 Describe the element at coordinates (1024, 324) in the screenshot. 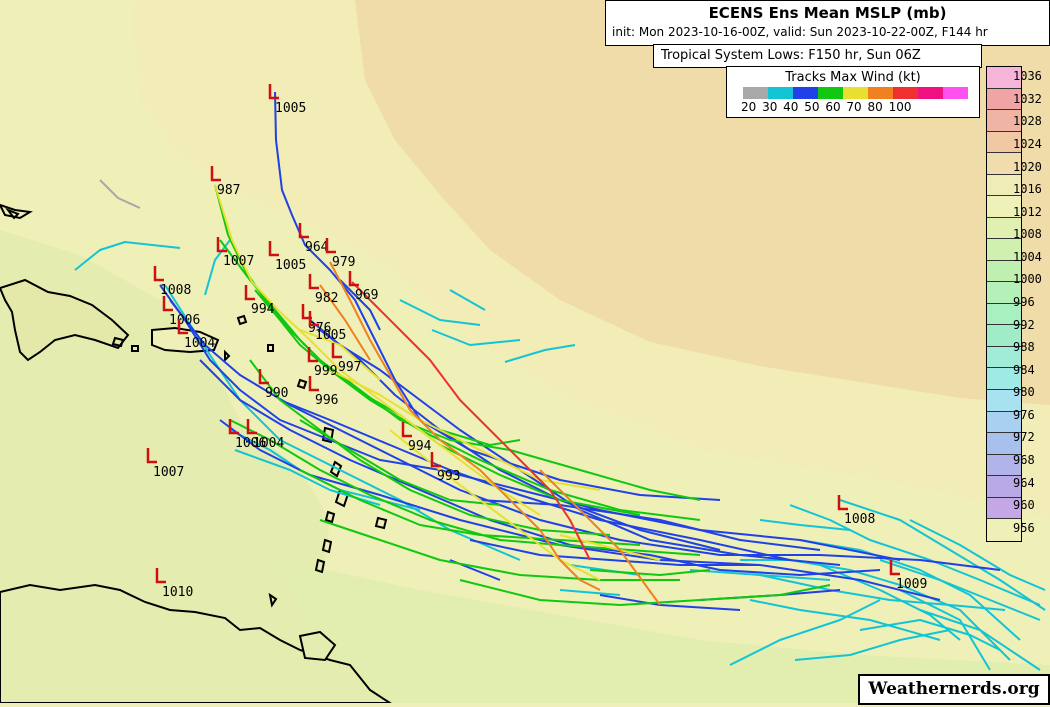

I see `colorbar-label-992: 992` at that location.